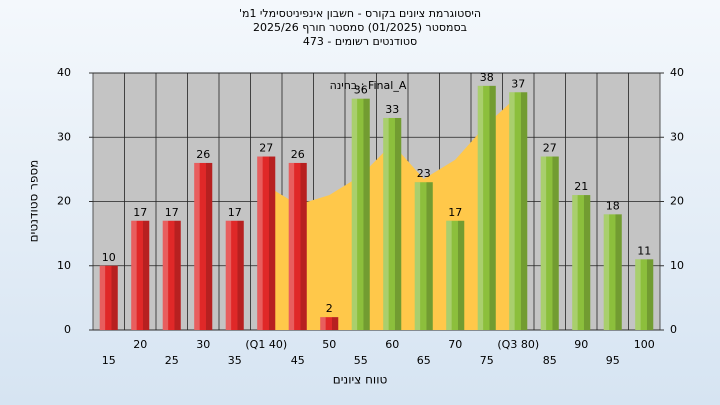  What do you see at coordinates (235, 360) in the screenshot?
I see `x-tick-label: 35` at bounding box center [235, 360].